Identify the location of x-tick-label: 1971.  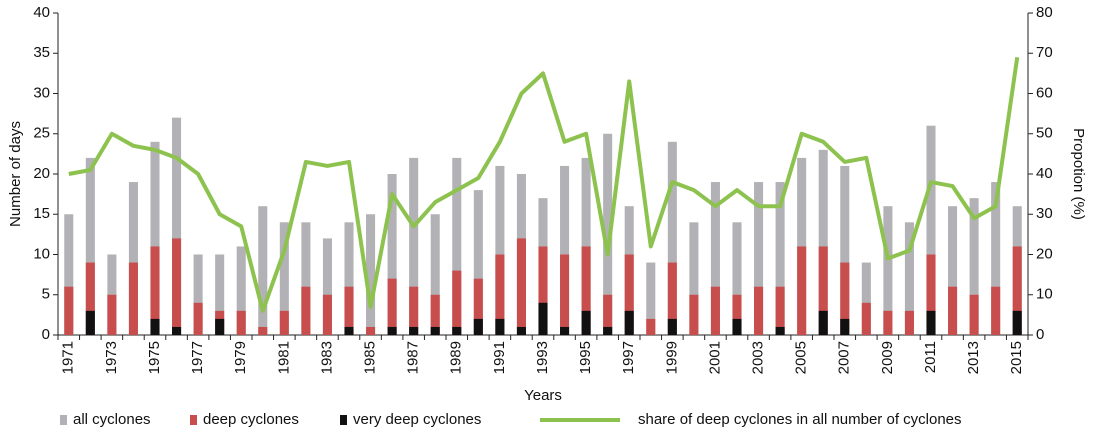
(68, 357).